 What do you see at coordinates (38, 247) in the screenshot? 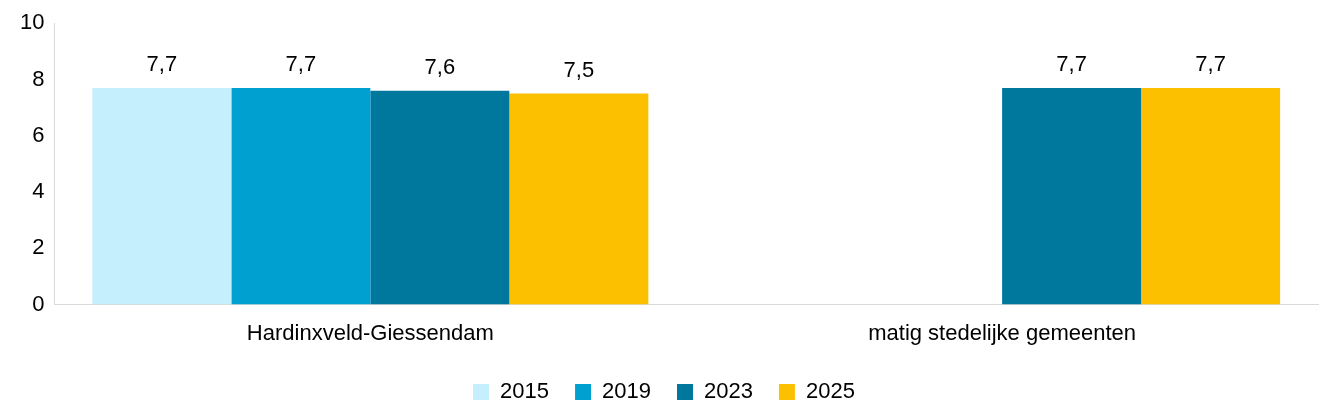
I see `y-tick-label: 2` at bounding box center [38, 247].